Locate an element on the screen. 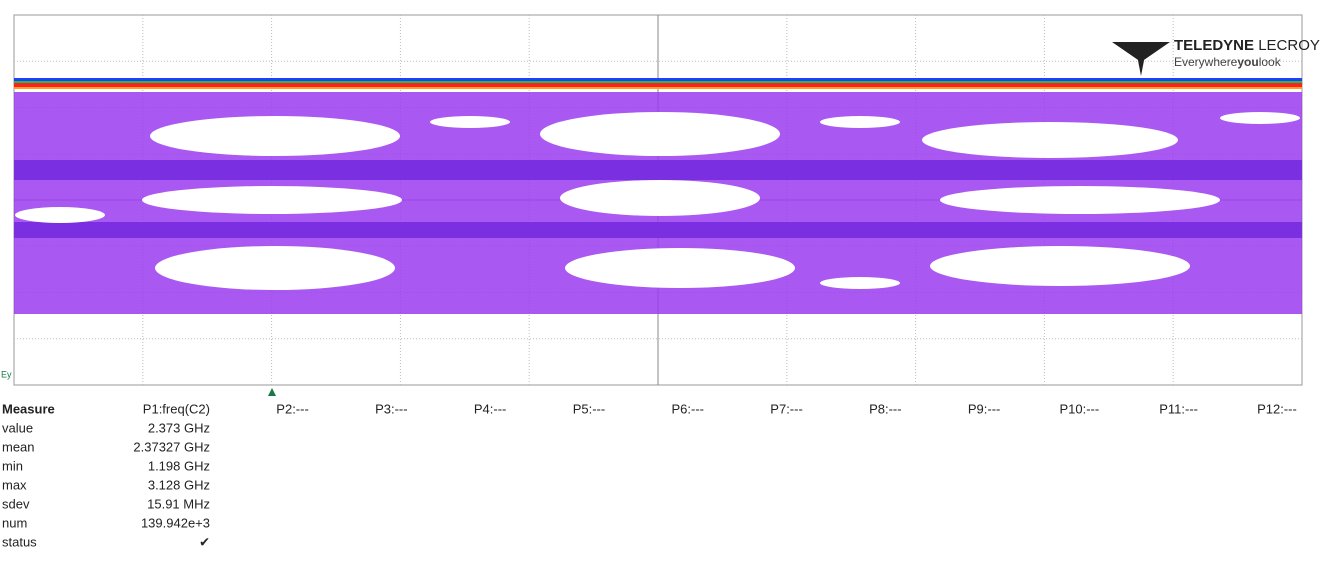 This screenshot has height=576, width=1332. row-label: sdev is located at coordinates (16, 503).